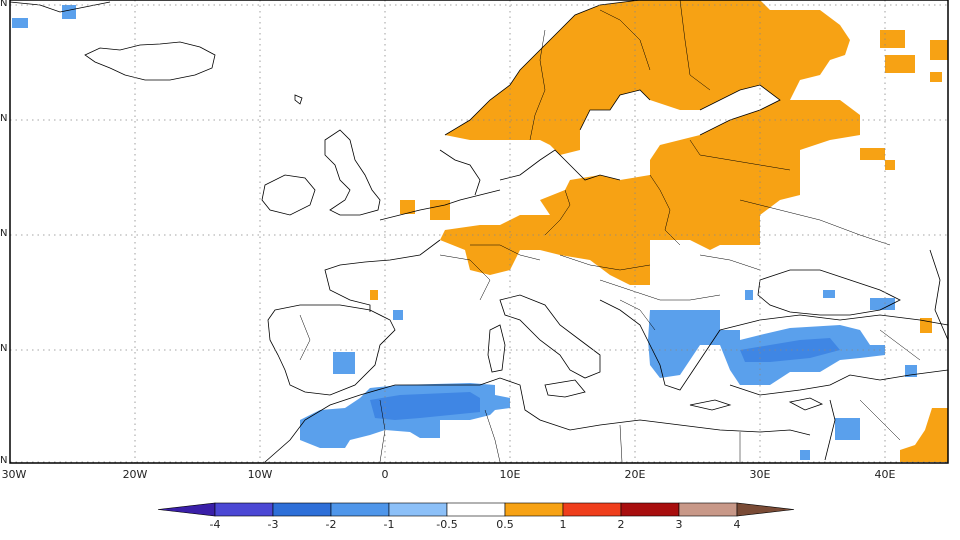  Describe the element at coordinates (496, 348) in the screenshot. I see `coastline-sardinia-corsica` at that location.